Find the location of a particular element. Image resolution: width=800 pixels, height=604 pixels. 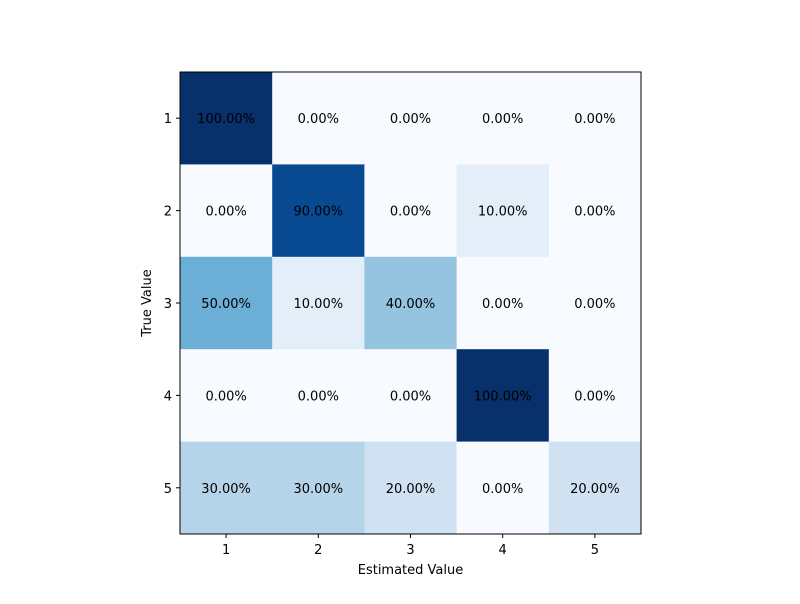

x-tick-label-1: 1 is located at coordinates (226, 550).